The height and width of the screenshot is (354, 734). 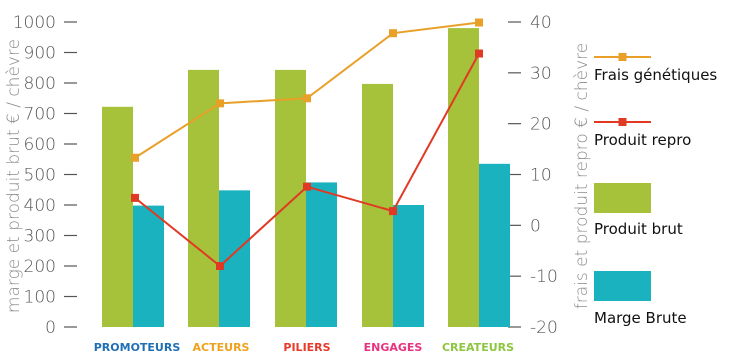 What do you see at coordinates (622, 198) in the screenshot?
I see `legend-swatch-produit-brut` at bounding box center [622, 198].